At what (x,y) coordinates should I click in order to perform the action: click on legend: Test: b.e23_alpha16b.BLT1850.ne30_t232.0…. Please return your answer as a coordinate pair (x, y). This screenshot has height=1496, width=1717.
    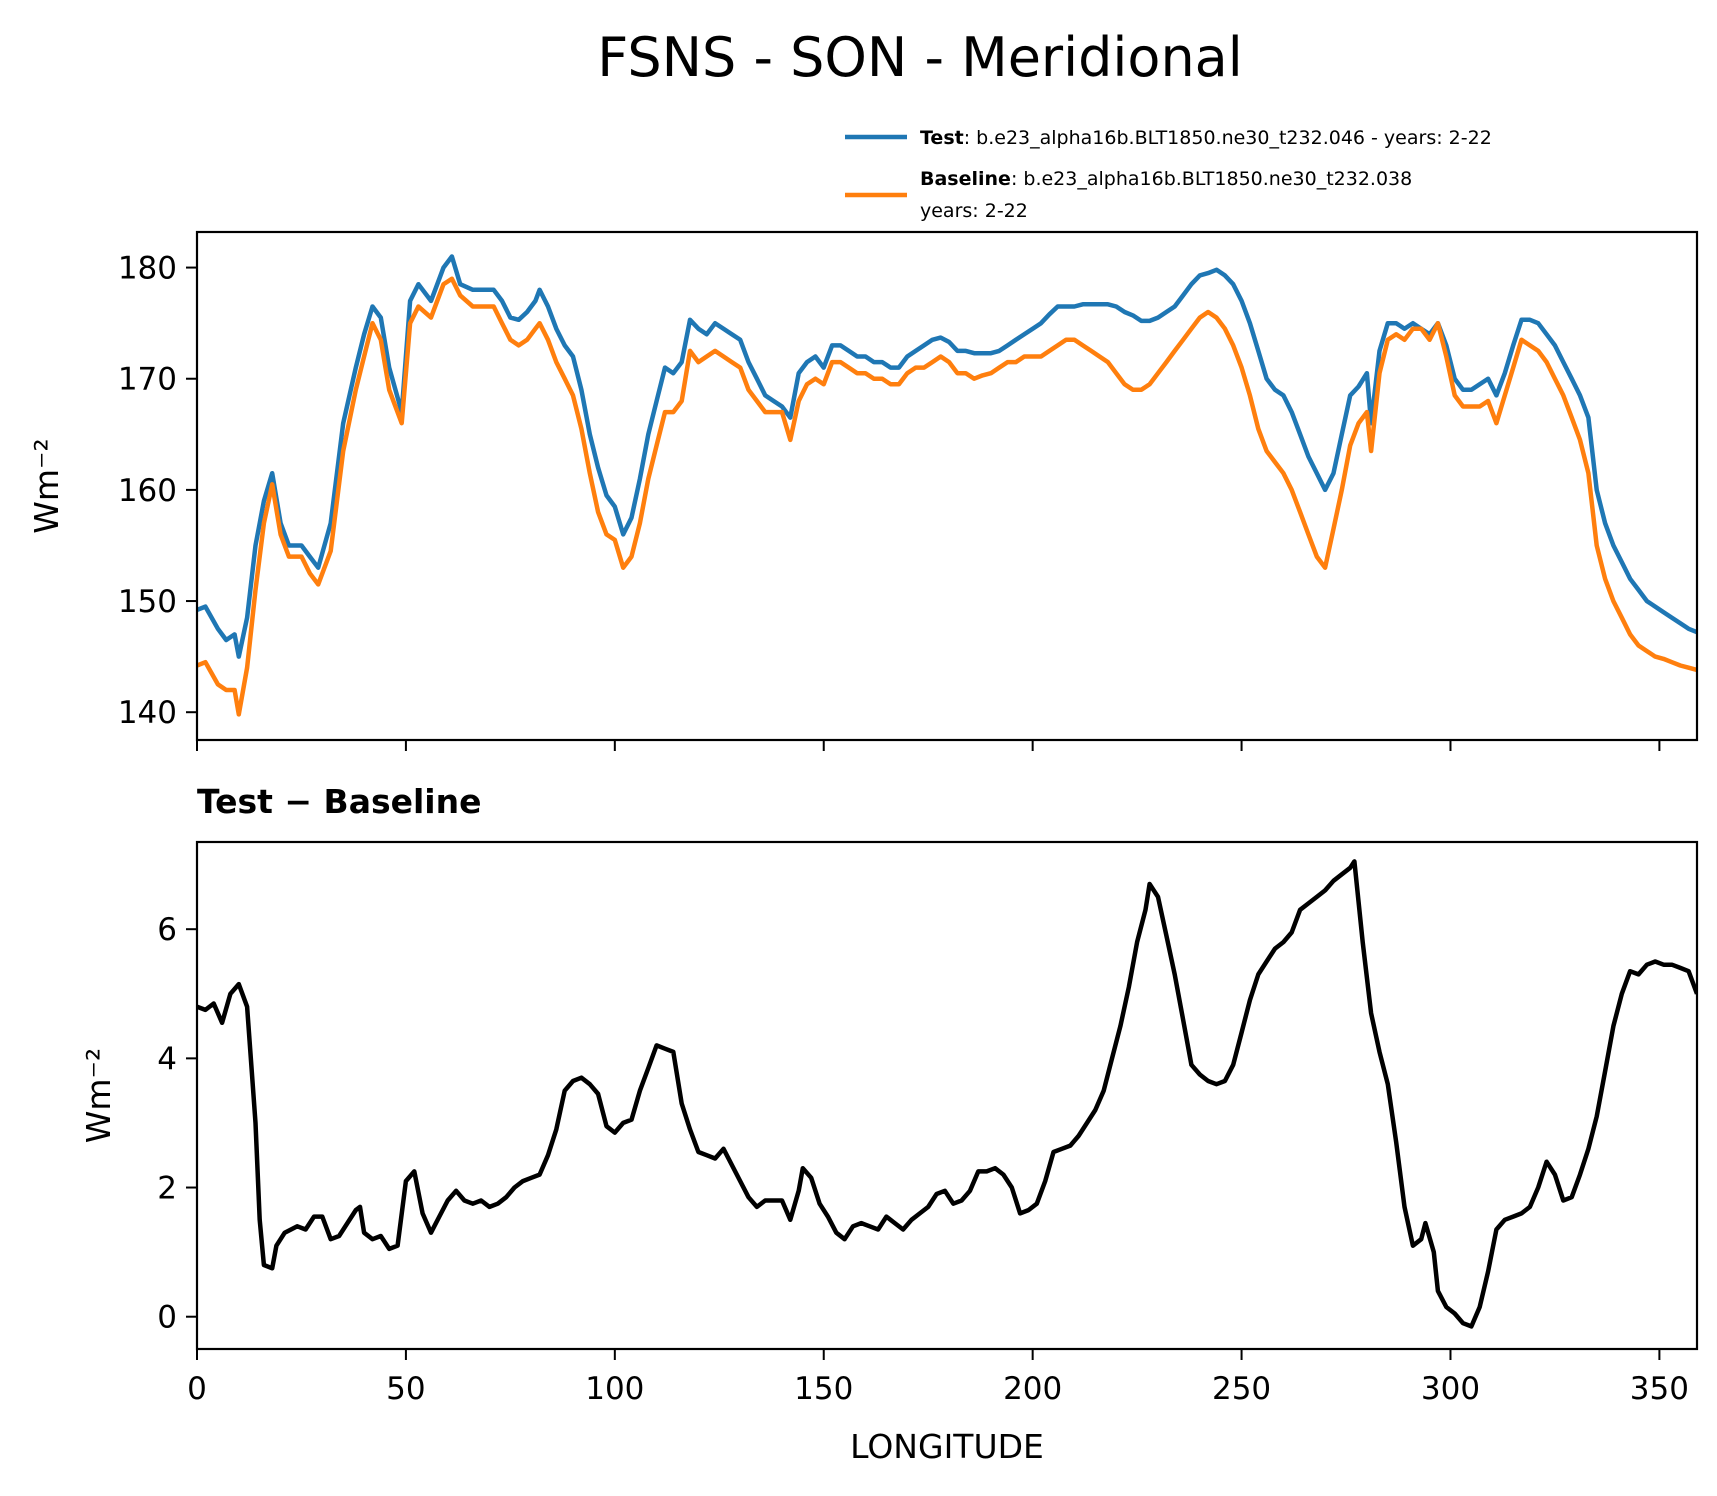
    Looking at the image, I should click on (1168, 174).